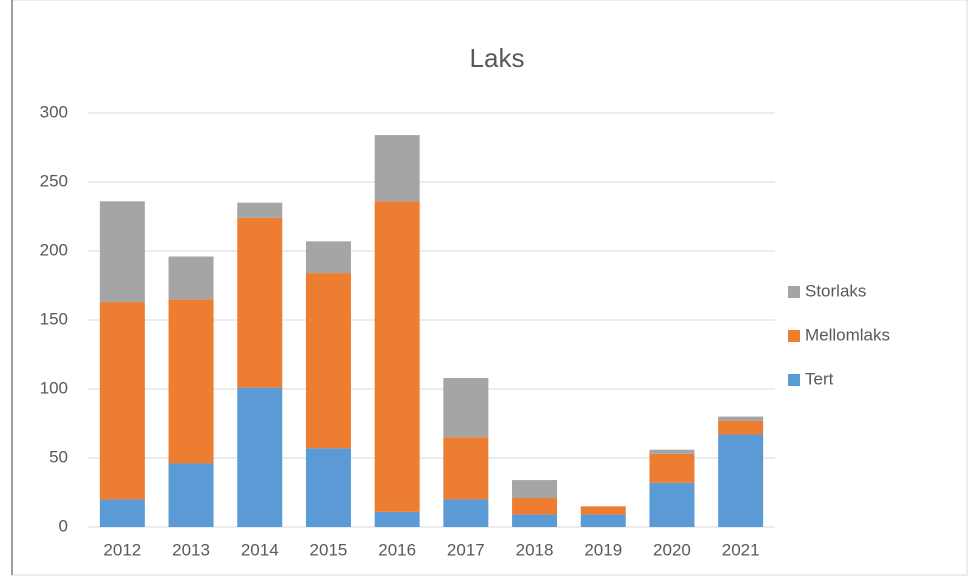  I want to click on y-tick-label: 150, so click(54, 318).